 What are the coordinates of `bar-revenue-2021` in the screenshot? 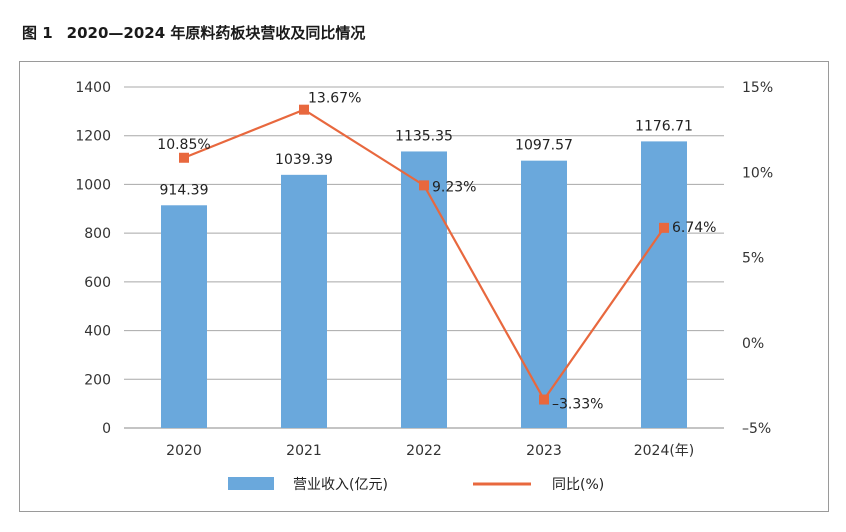 It's located at (304, 301).